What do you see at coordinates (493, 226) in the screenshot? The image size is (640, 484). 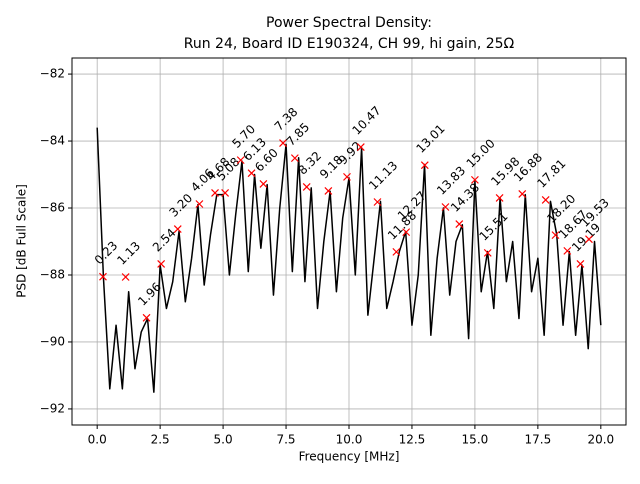 I see `peak-label: 15.51` at bounding box center [493, 226].